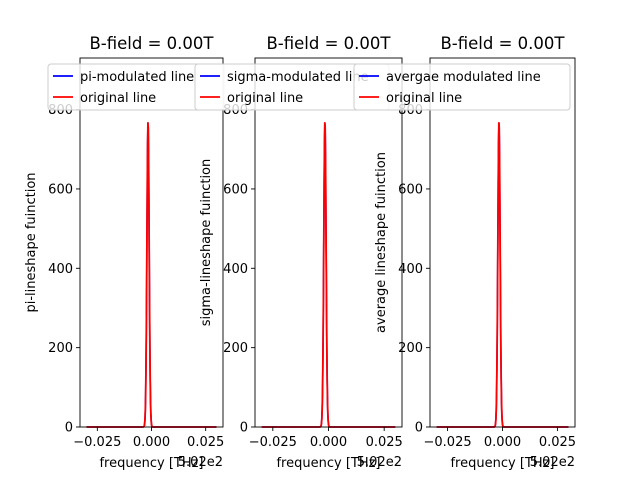 The height and width of the screenshot is (480, 640). I want to click on y-axis-label: average lineshape fuinction, so click(381, 242).